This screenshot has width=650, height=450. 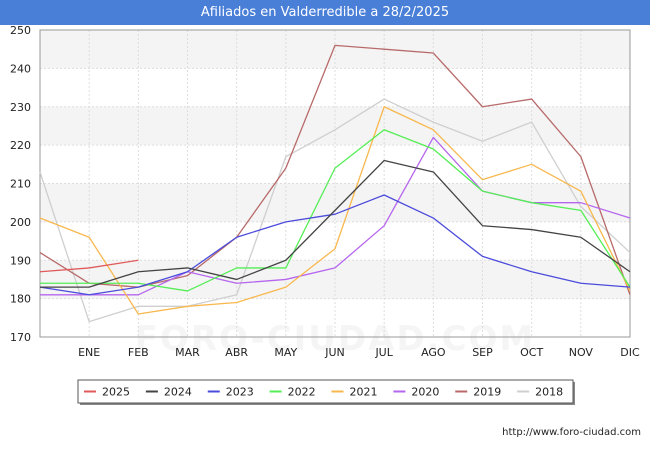 I want to click on x-tick-label: JUL, so click(x=383, y=352).